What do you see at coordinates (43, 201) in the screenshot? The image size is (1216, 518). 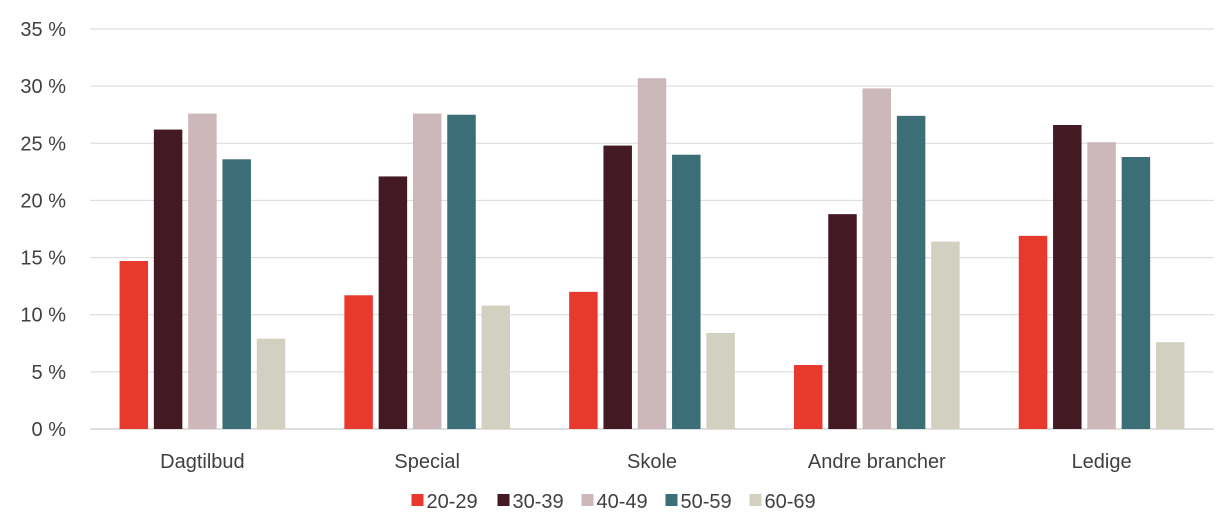 I see `y-tick-label: 20 %` at bounding box center [43, 201].